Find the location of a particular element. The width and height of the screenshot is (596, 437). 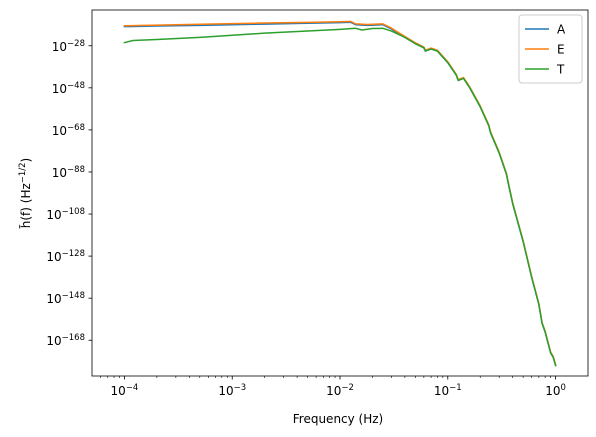

y-tick-label: 10−68 is located at coordinates (68, 130).